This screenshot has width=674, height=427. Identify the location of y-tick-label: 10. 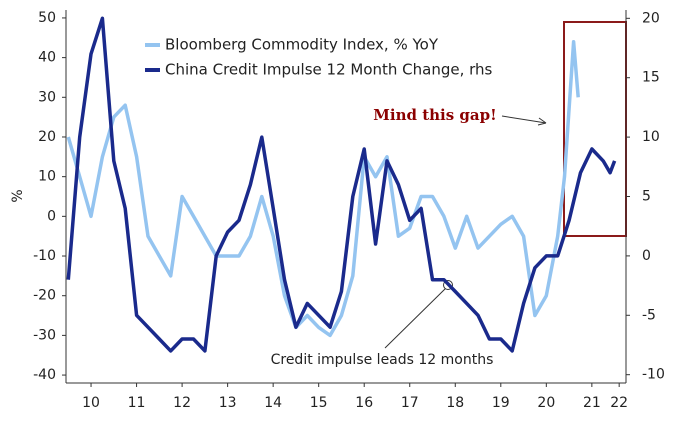
(47, 177).